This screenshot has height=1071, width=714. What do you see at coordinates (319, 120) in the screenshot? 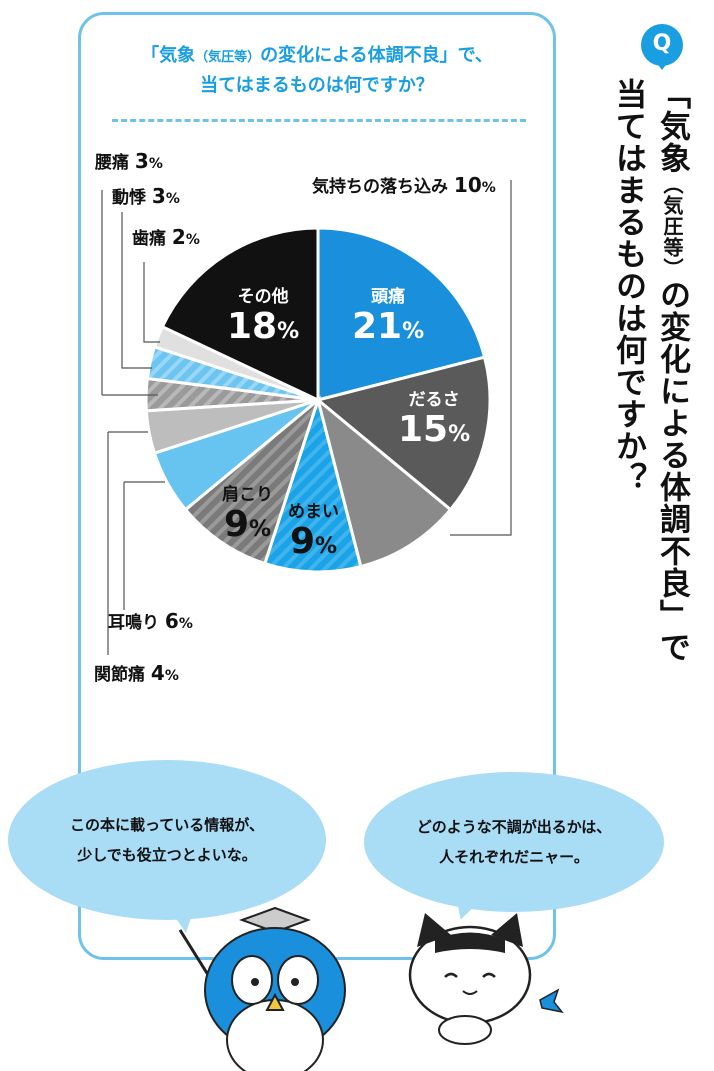
I see `dashed-divider` at bounding box center [319, 120].